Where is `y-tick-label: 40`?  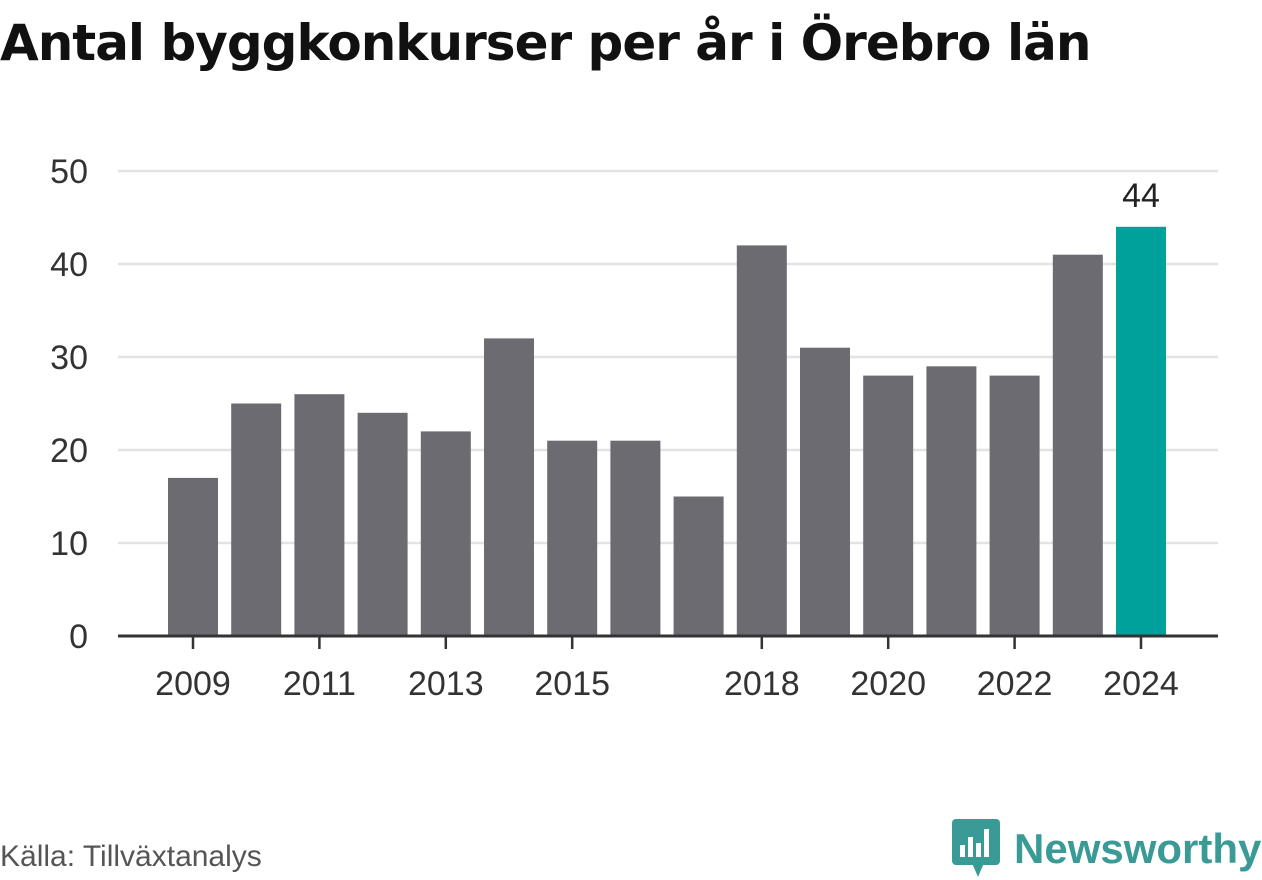
y-tick-label: 40 is located at coordinates (69, 265).